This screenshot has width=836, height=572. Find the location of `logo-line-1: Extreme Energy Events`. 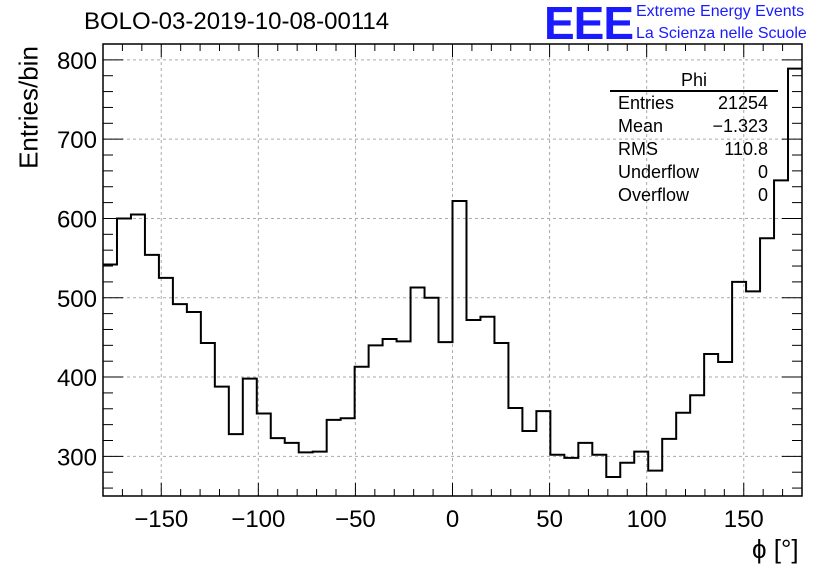

logo-line-1: Extreme Energy Events is located at coordinates (720, 11).